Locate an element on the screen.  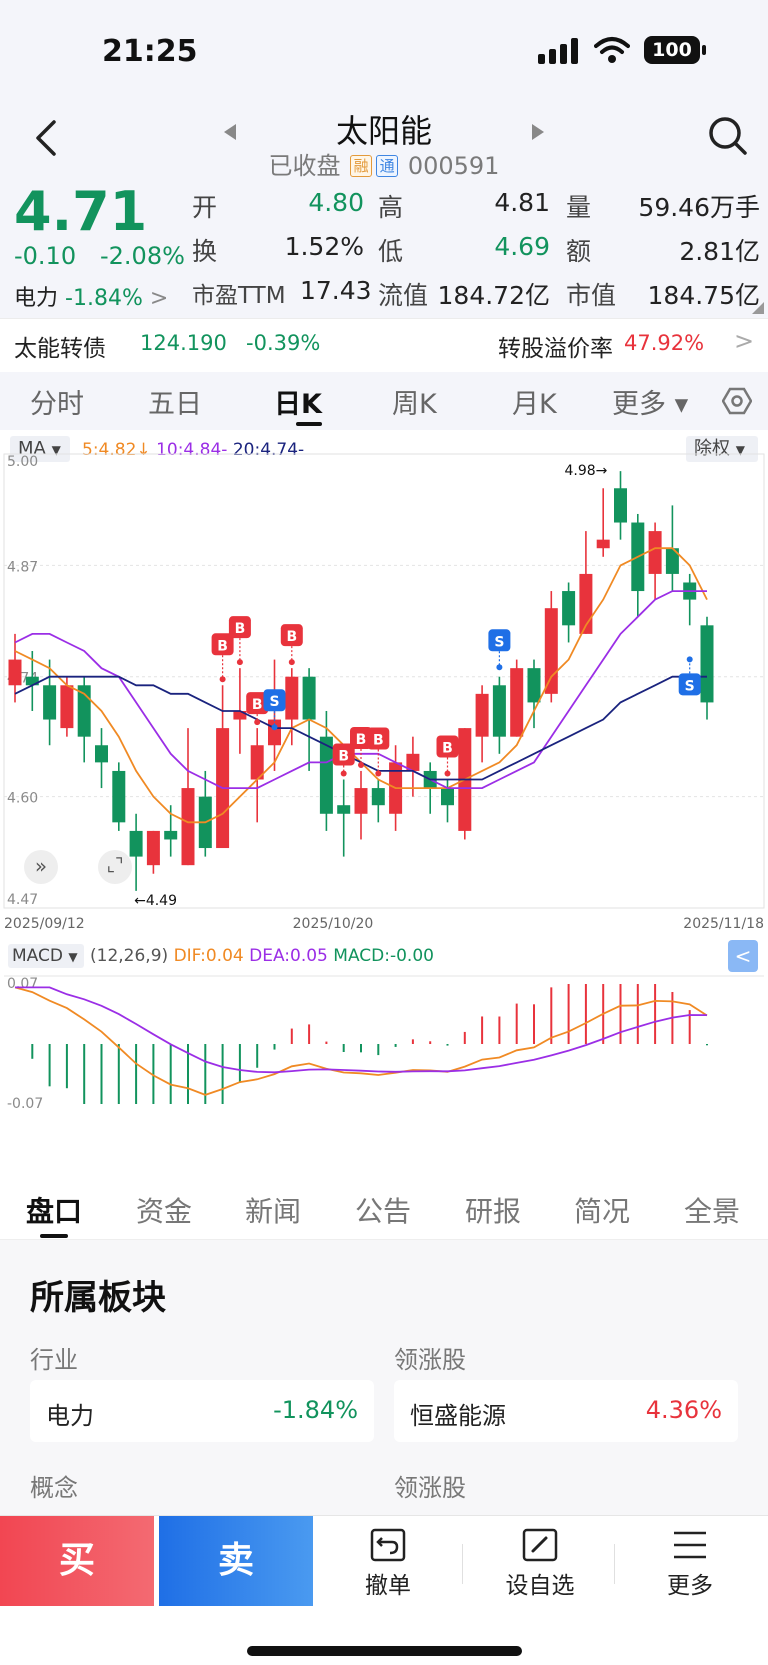
macd-values: (12,26,9) DIF:0.04 DEA:0.05 MACD:-0.00 is located at coordinates (262, 956).